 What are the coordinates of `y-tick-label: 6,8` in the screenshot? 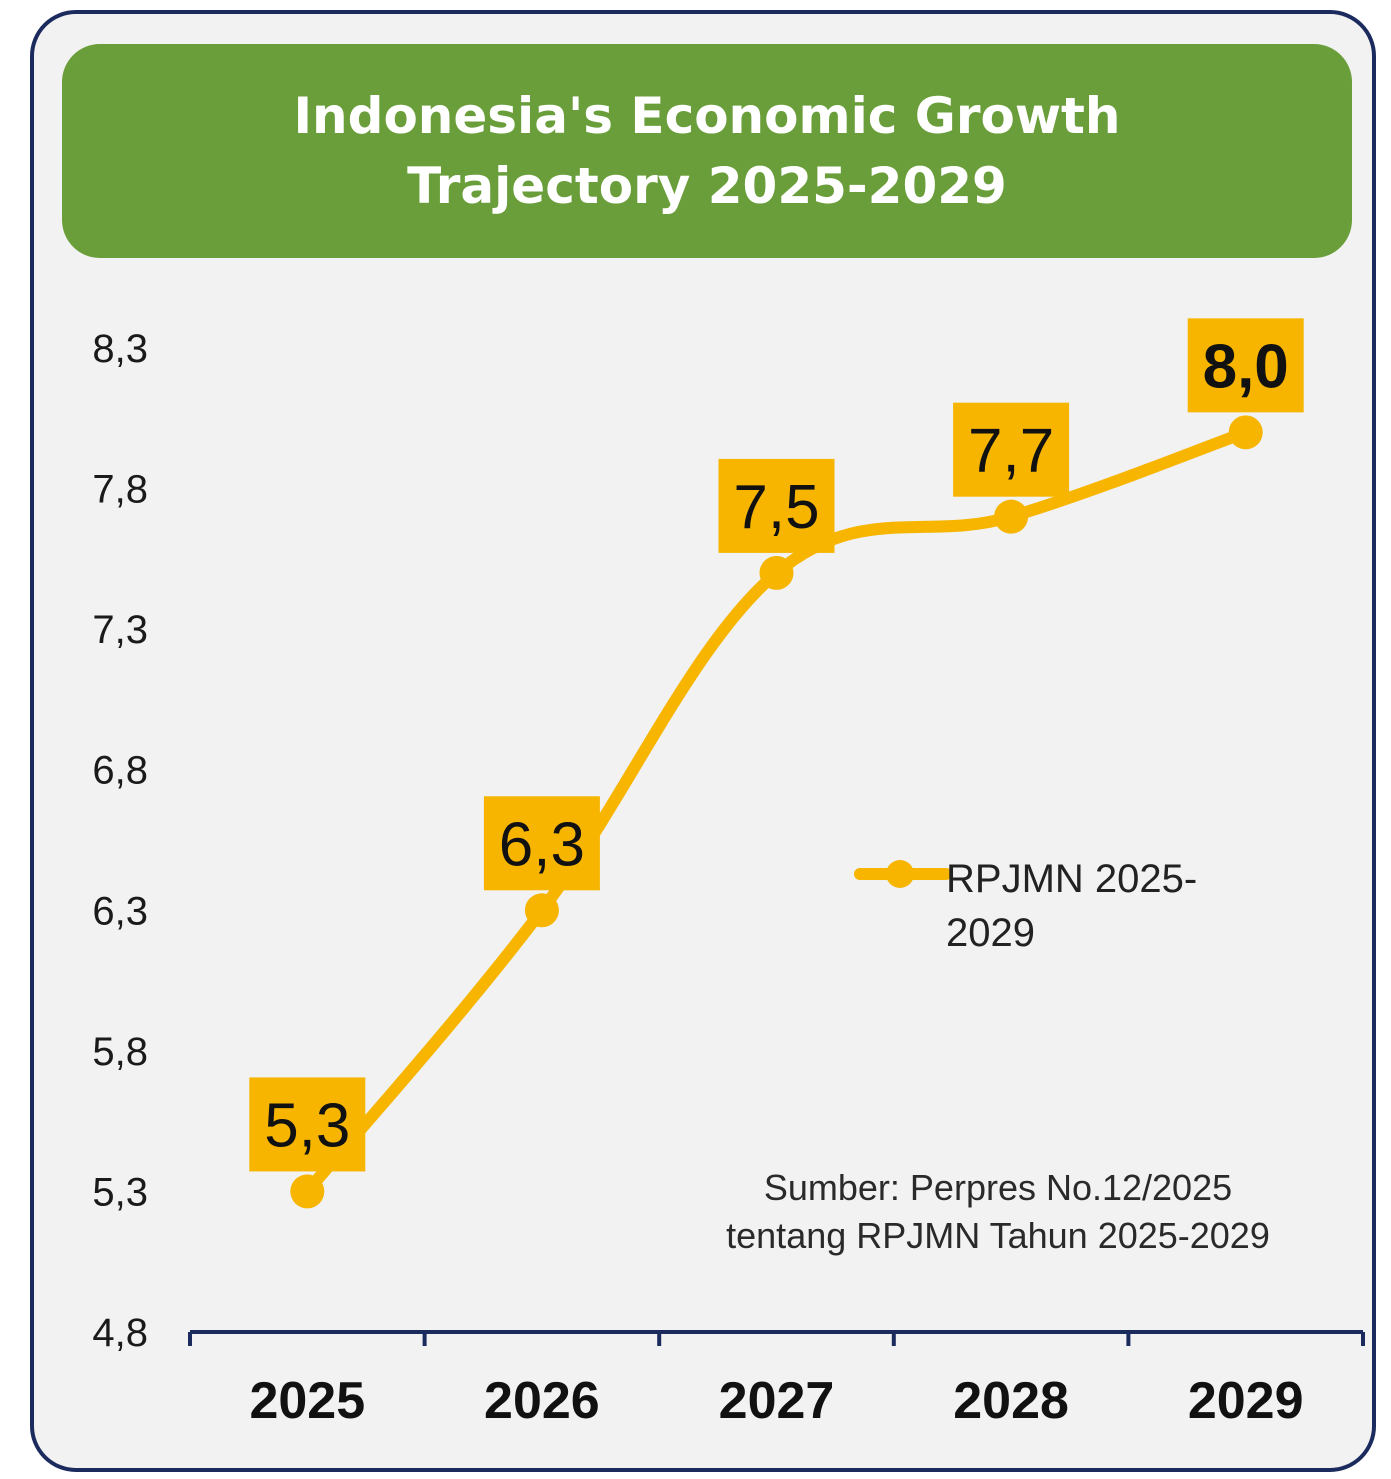 It's located at (120, 771).